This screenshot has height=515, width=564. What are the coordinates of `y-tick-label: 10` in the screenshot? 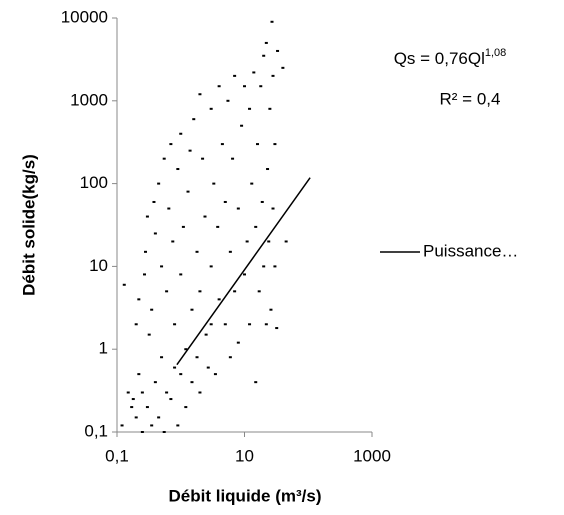 It's located at (98, 265).